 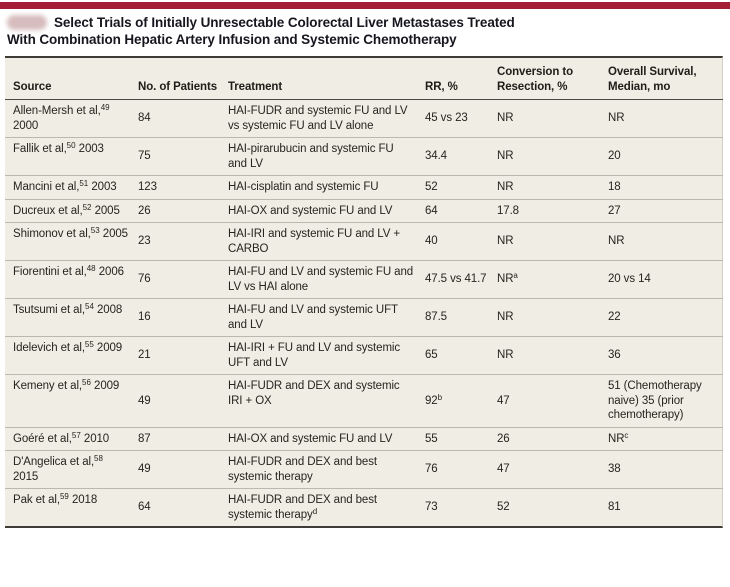 What do you see at coordinates (95, 230) in the screenshot?
I see `footnote-marker: 53` at bounding box center [95, 230].